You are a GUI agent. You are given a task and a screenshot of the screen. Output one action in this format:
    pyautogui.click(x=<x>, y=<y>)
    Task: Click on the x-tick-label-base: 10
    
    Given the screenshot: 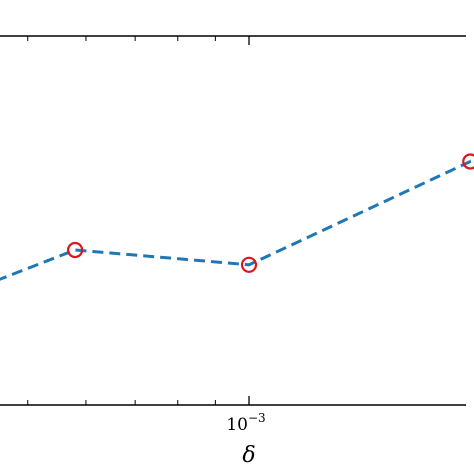 What is the action you would take?
    pyautogui.click(x=237, y=425)
    